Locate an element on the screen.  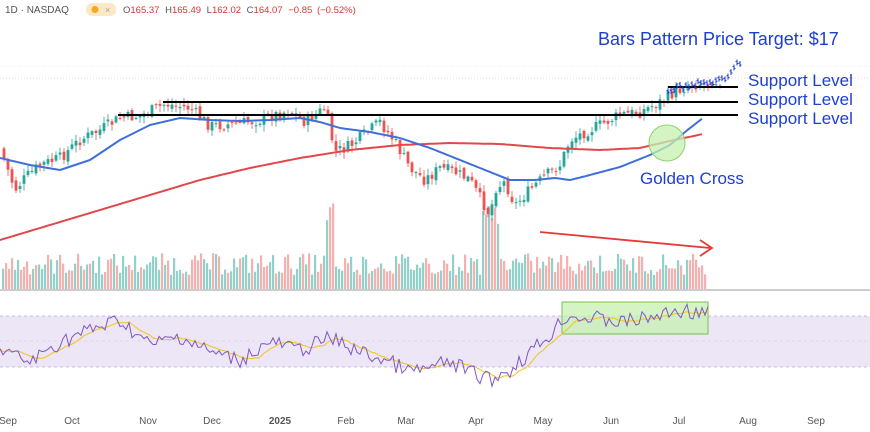
svg-text: 1D · NASDAQ is located at coordinates (37, 10).